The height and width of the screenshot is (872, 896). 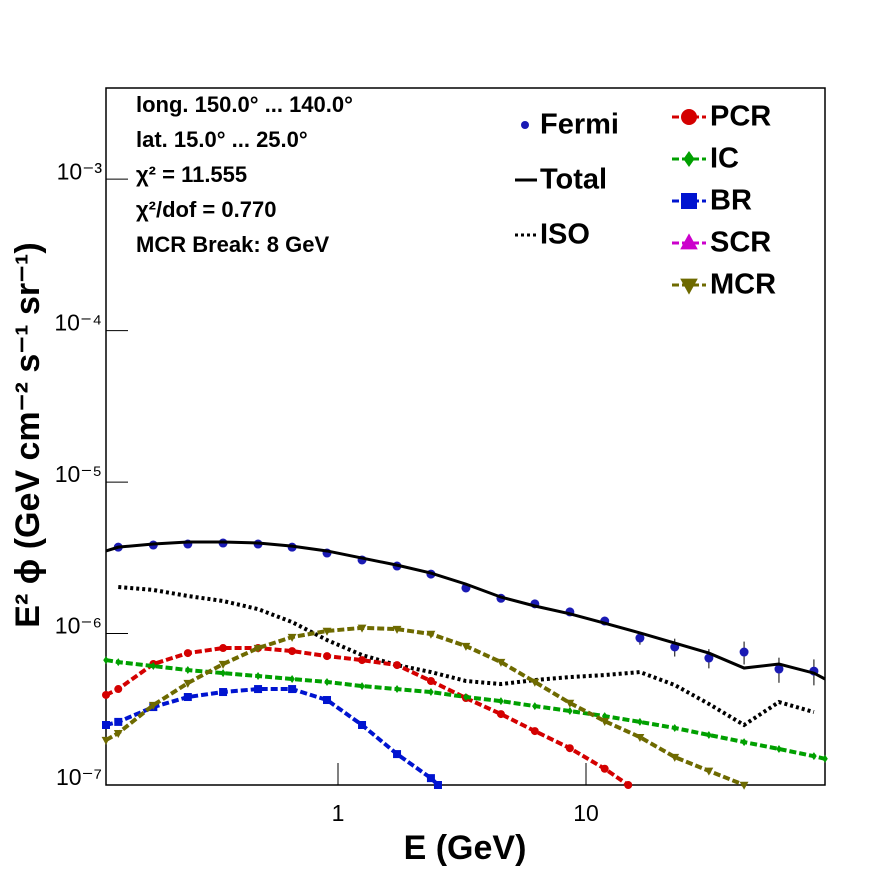 I want to click on legend-label: BR, so click(x=731, y=201).